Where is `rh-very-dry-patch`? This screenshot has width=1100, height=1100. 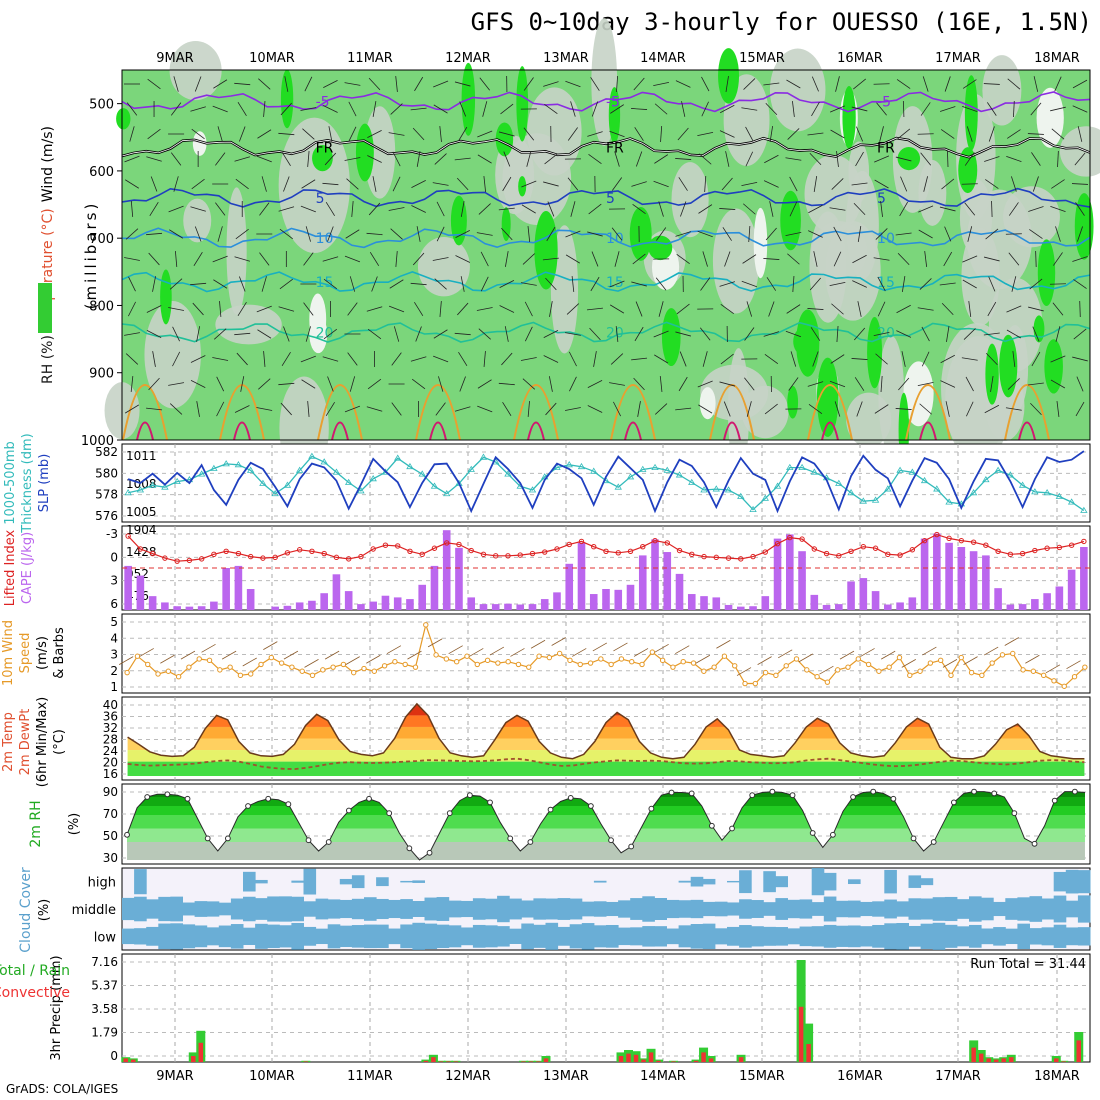
rh-very-dry-patch is located at coordinates (318, 319).